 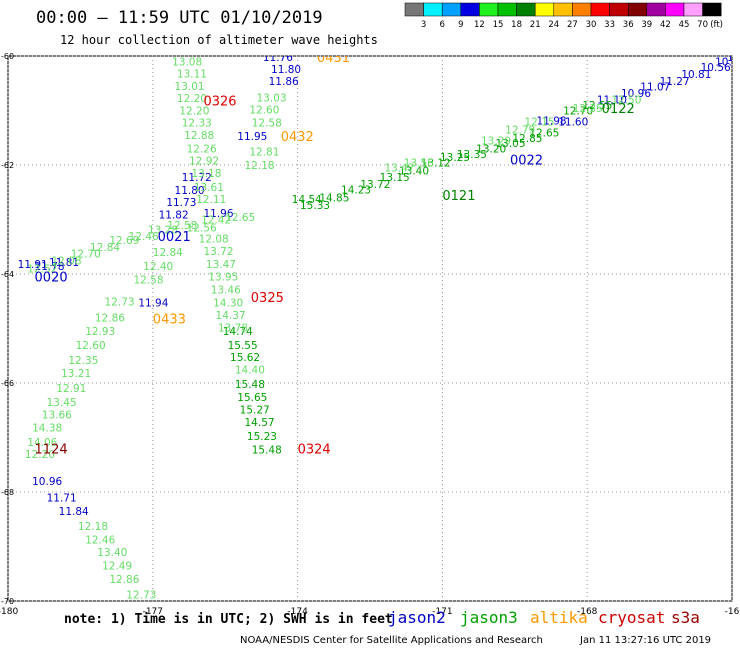 What do you see at coordinates (100, 540) in the screenshot?
I see `swh-data-point: 12.46` at bounding box center [100, 540].